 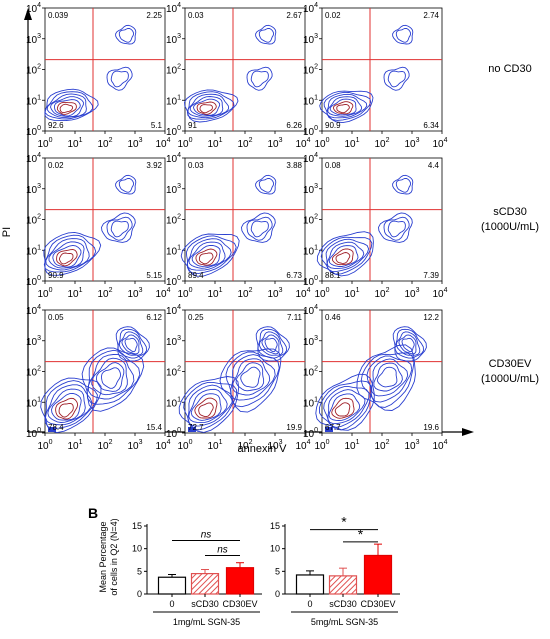 I want to click on x-tick-label: 10², so click(x=381, y=445).